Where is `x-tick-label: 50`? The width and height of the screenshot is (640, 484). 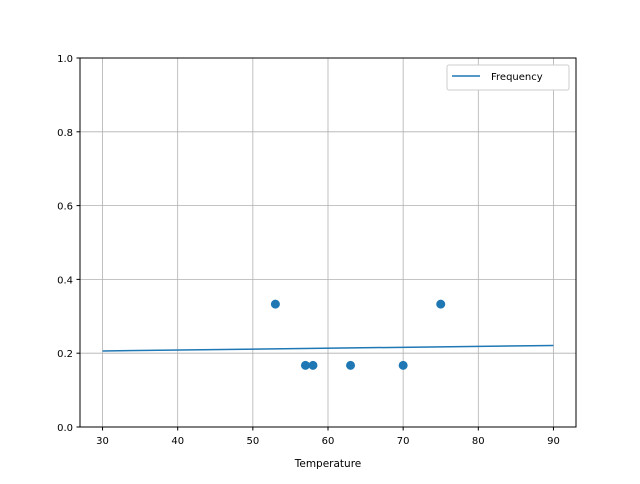 x-tick-label: 50 is located at coordinates (252, 441).